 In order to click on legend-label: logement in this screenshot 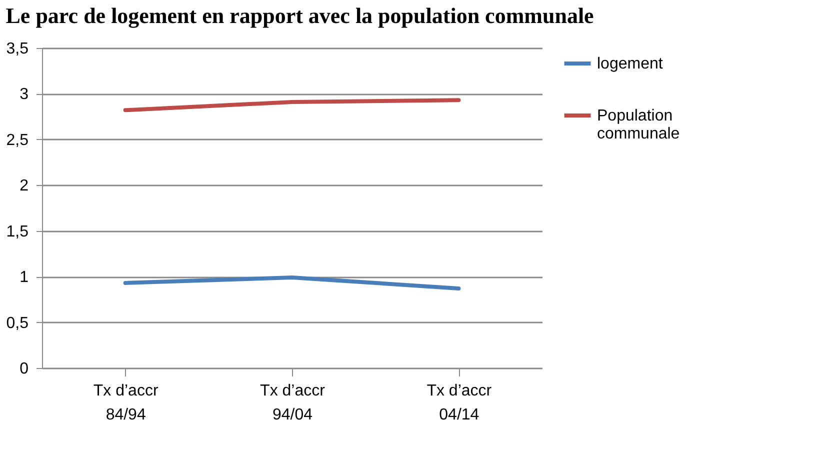, I will do `click(630, 64)`.